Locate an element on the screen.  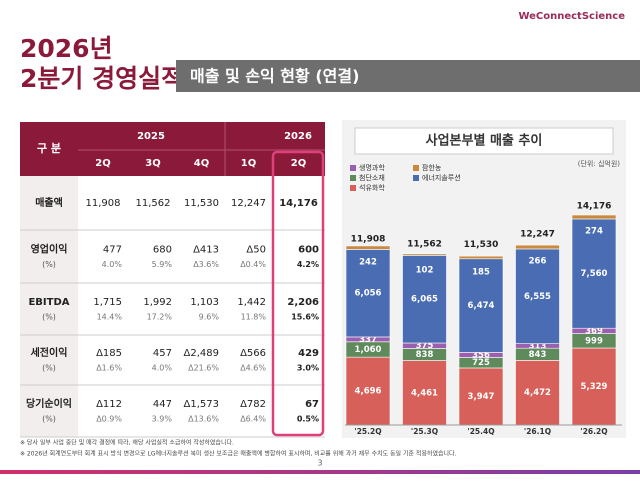
cell-value: 429 is located at coordinates (308, 353).